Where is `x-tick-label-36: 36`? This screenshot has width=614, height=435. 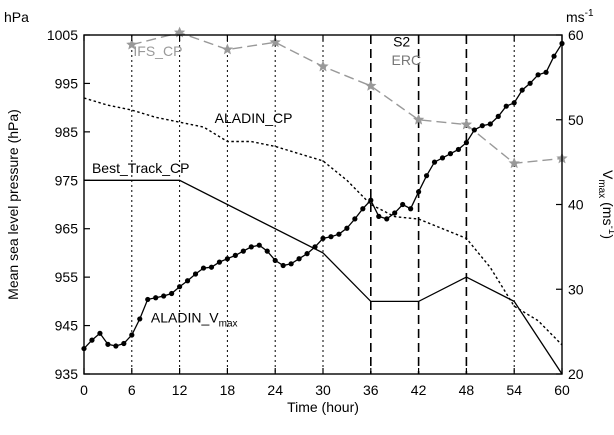
x-tick-label-36: 36 is located at coordinates (371, 390).